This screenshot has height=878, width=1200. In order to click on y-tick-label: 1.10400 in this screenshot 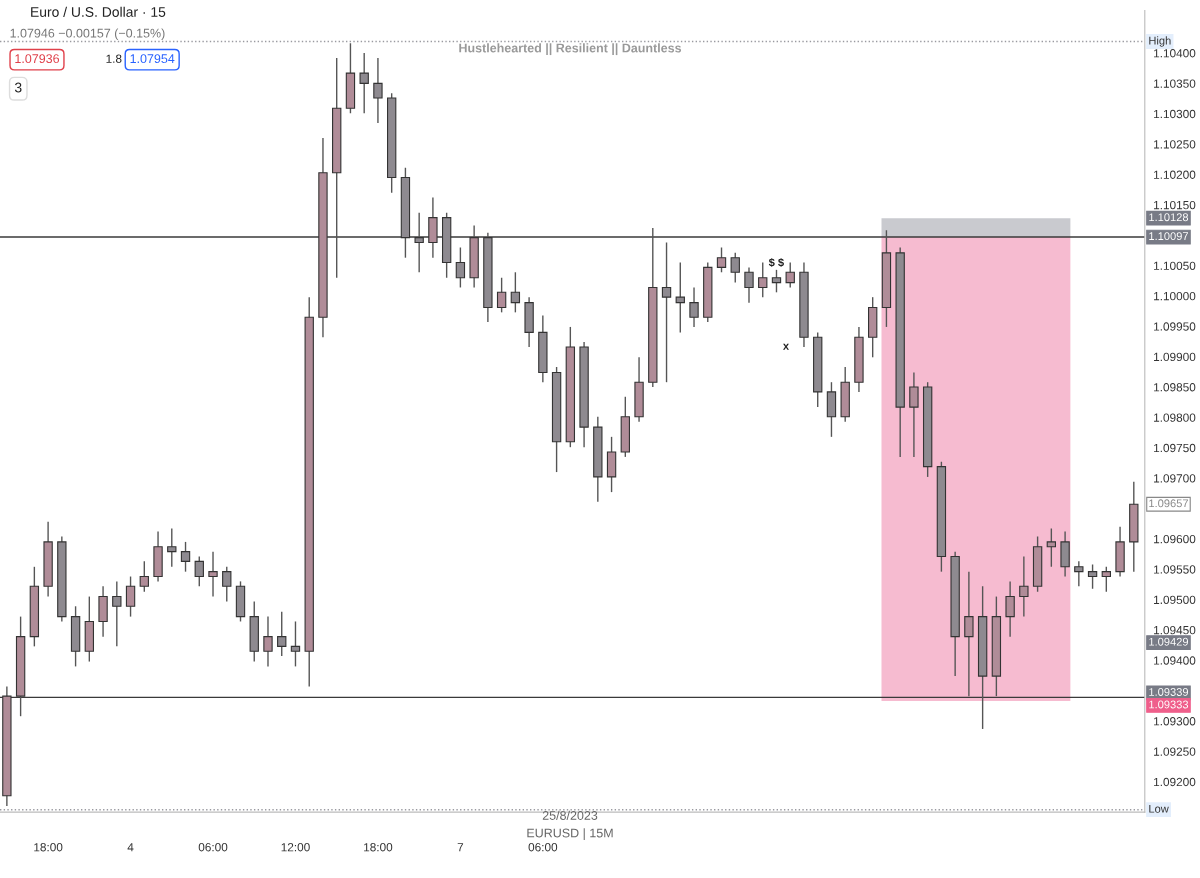, I will do `click(1175, 53)`.